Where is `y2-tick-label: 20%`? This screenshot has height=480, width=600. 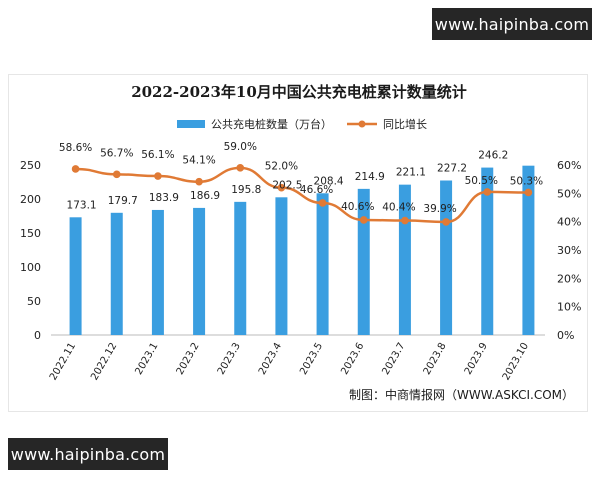 y2-tick-label: 20% is located at coordinates (569, 278).